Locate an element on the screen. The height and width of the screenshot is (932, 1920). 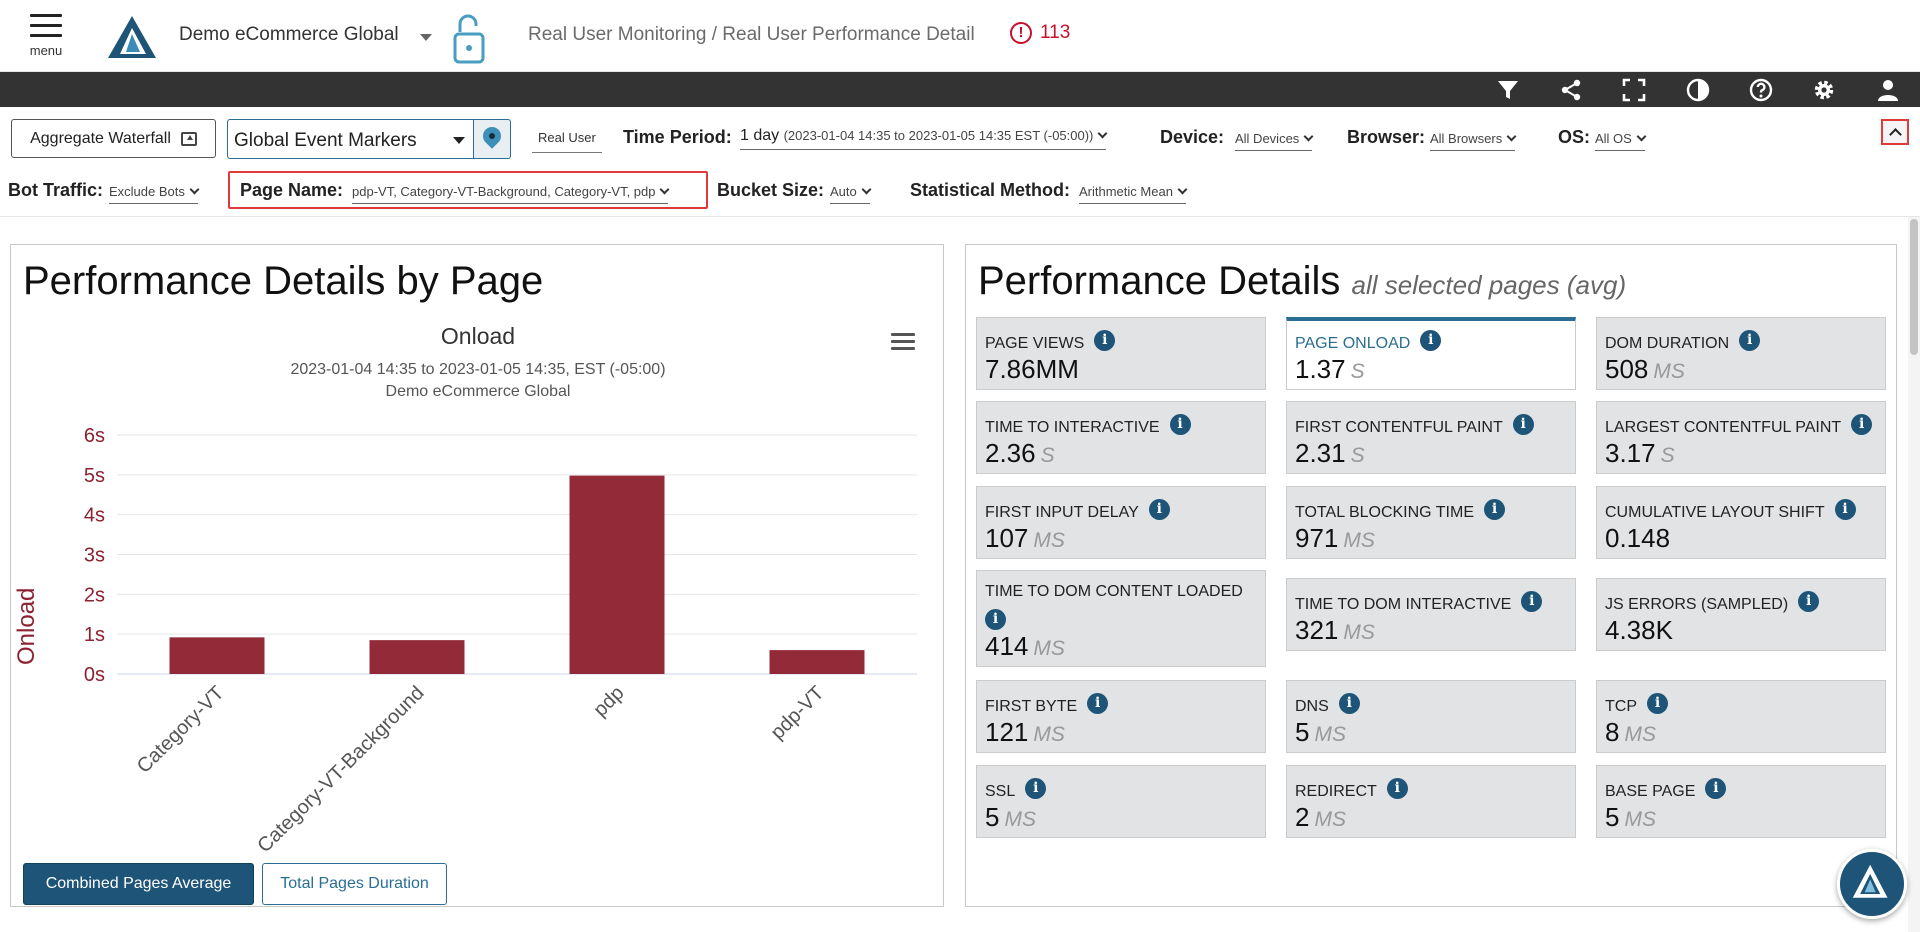
page-name-highlight is located at coordinates (468, 190).